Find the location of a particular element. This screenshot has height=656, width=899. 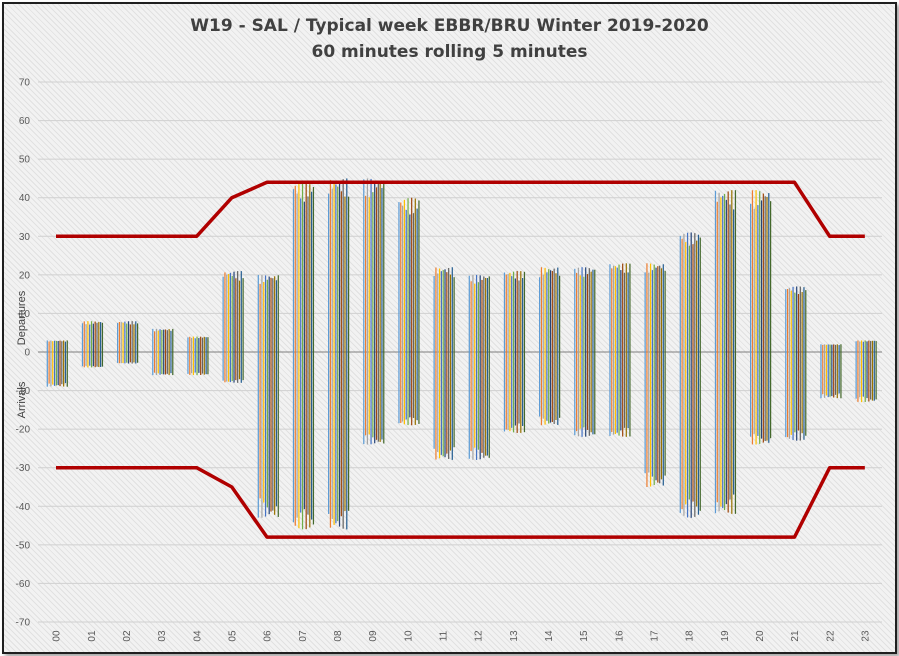

x-tick-label: 04 is located at coordinates (197, 636).